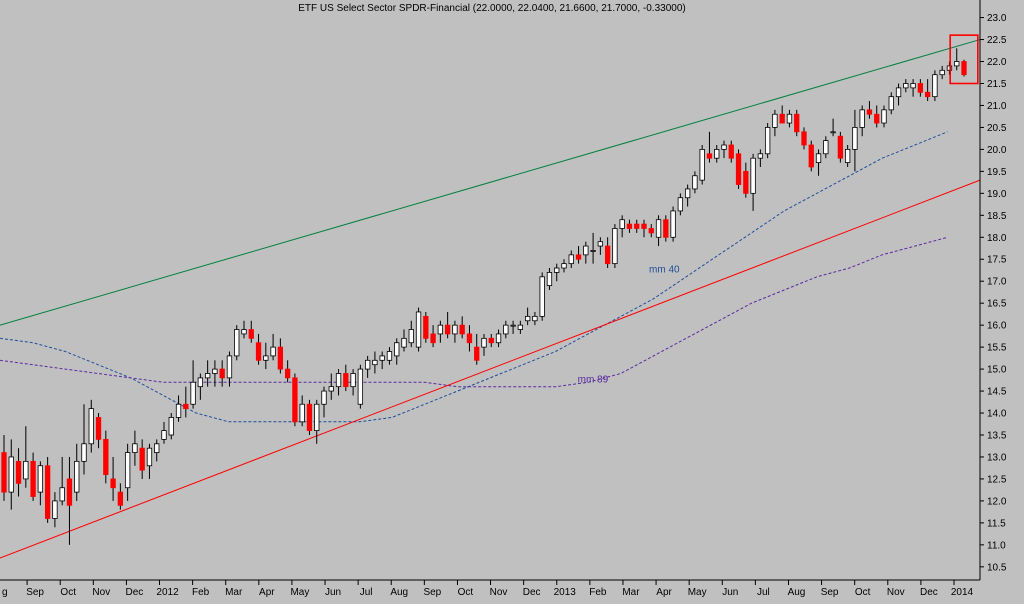 This screenshot has width=1024, height=604. What do you see at coordinates (997, 567) in the screenshot?
I see `y-tick-label: 10.5` at bounding box center [997, 567].